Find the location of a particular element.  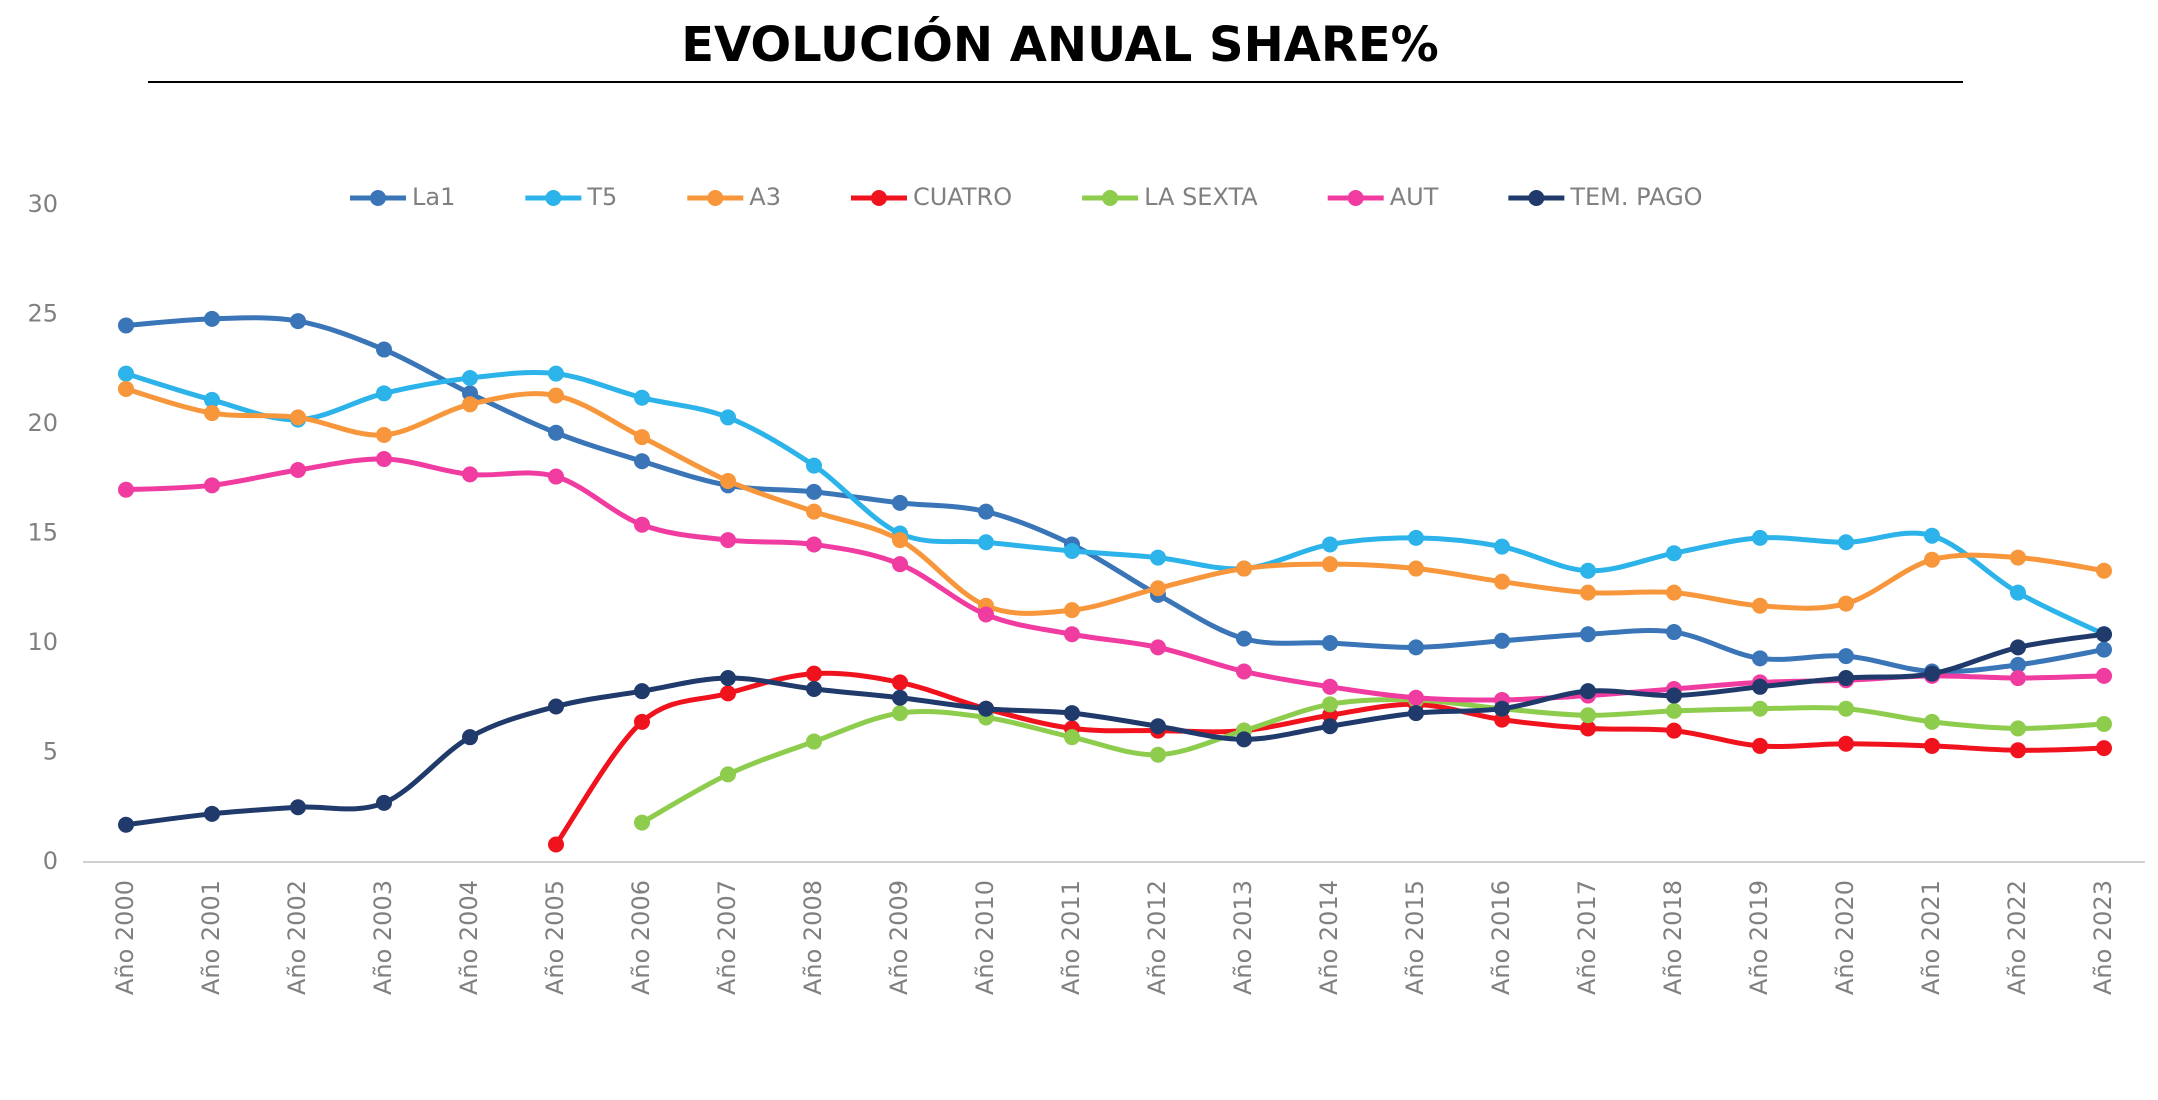

x-tick-label: Año 2006 is located at coordinates (641, 937).